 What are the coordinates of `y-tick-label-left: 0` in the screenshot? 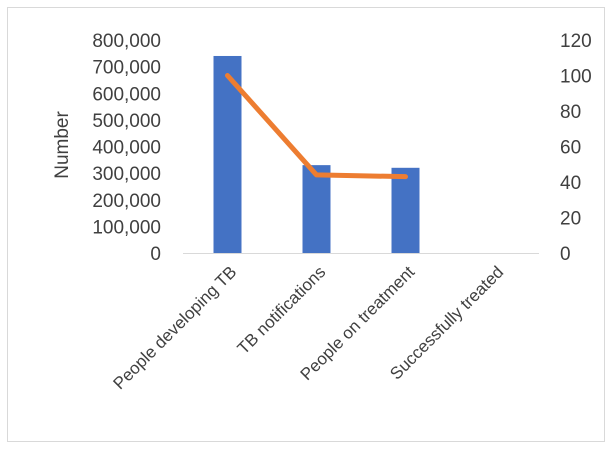 It's located at (155, 254).